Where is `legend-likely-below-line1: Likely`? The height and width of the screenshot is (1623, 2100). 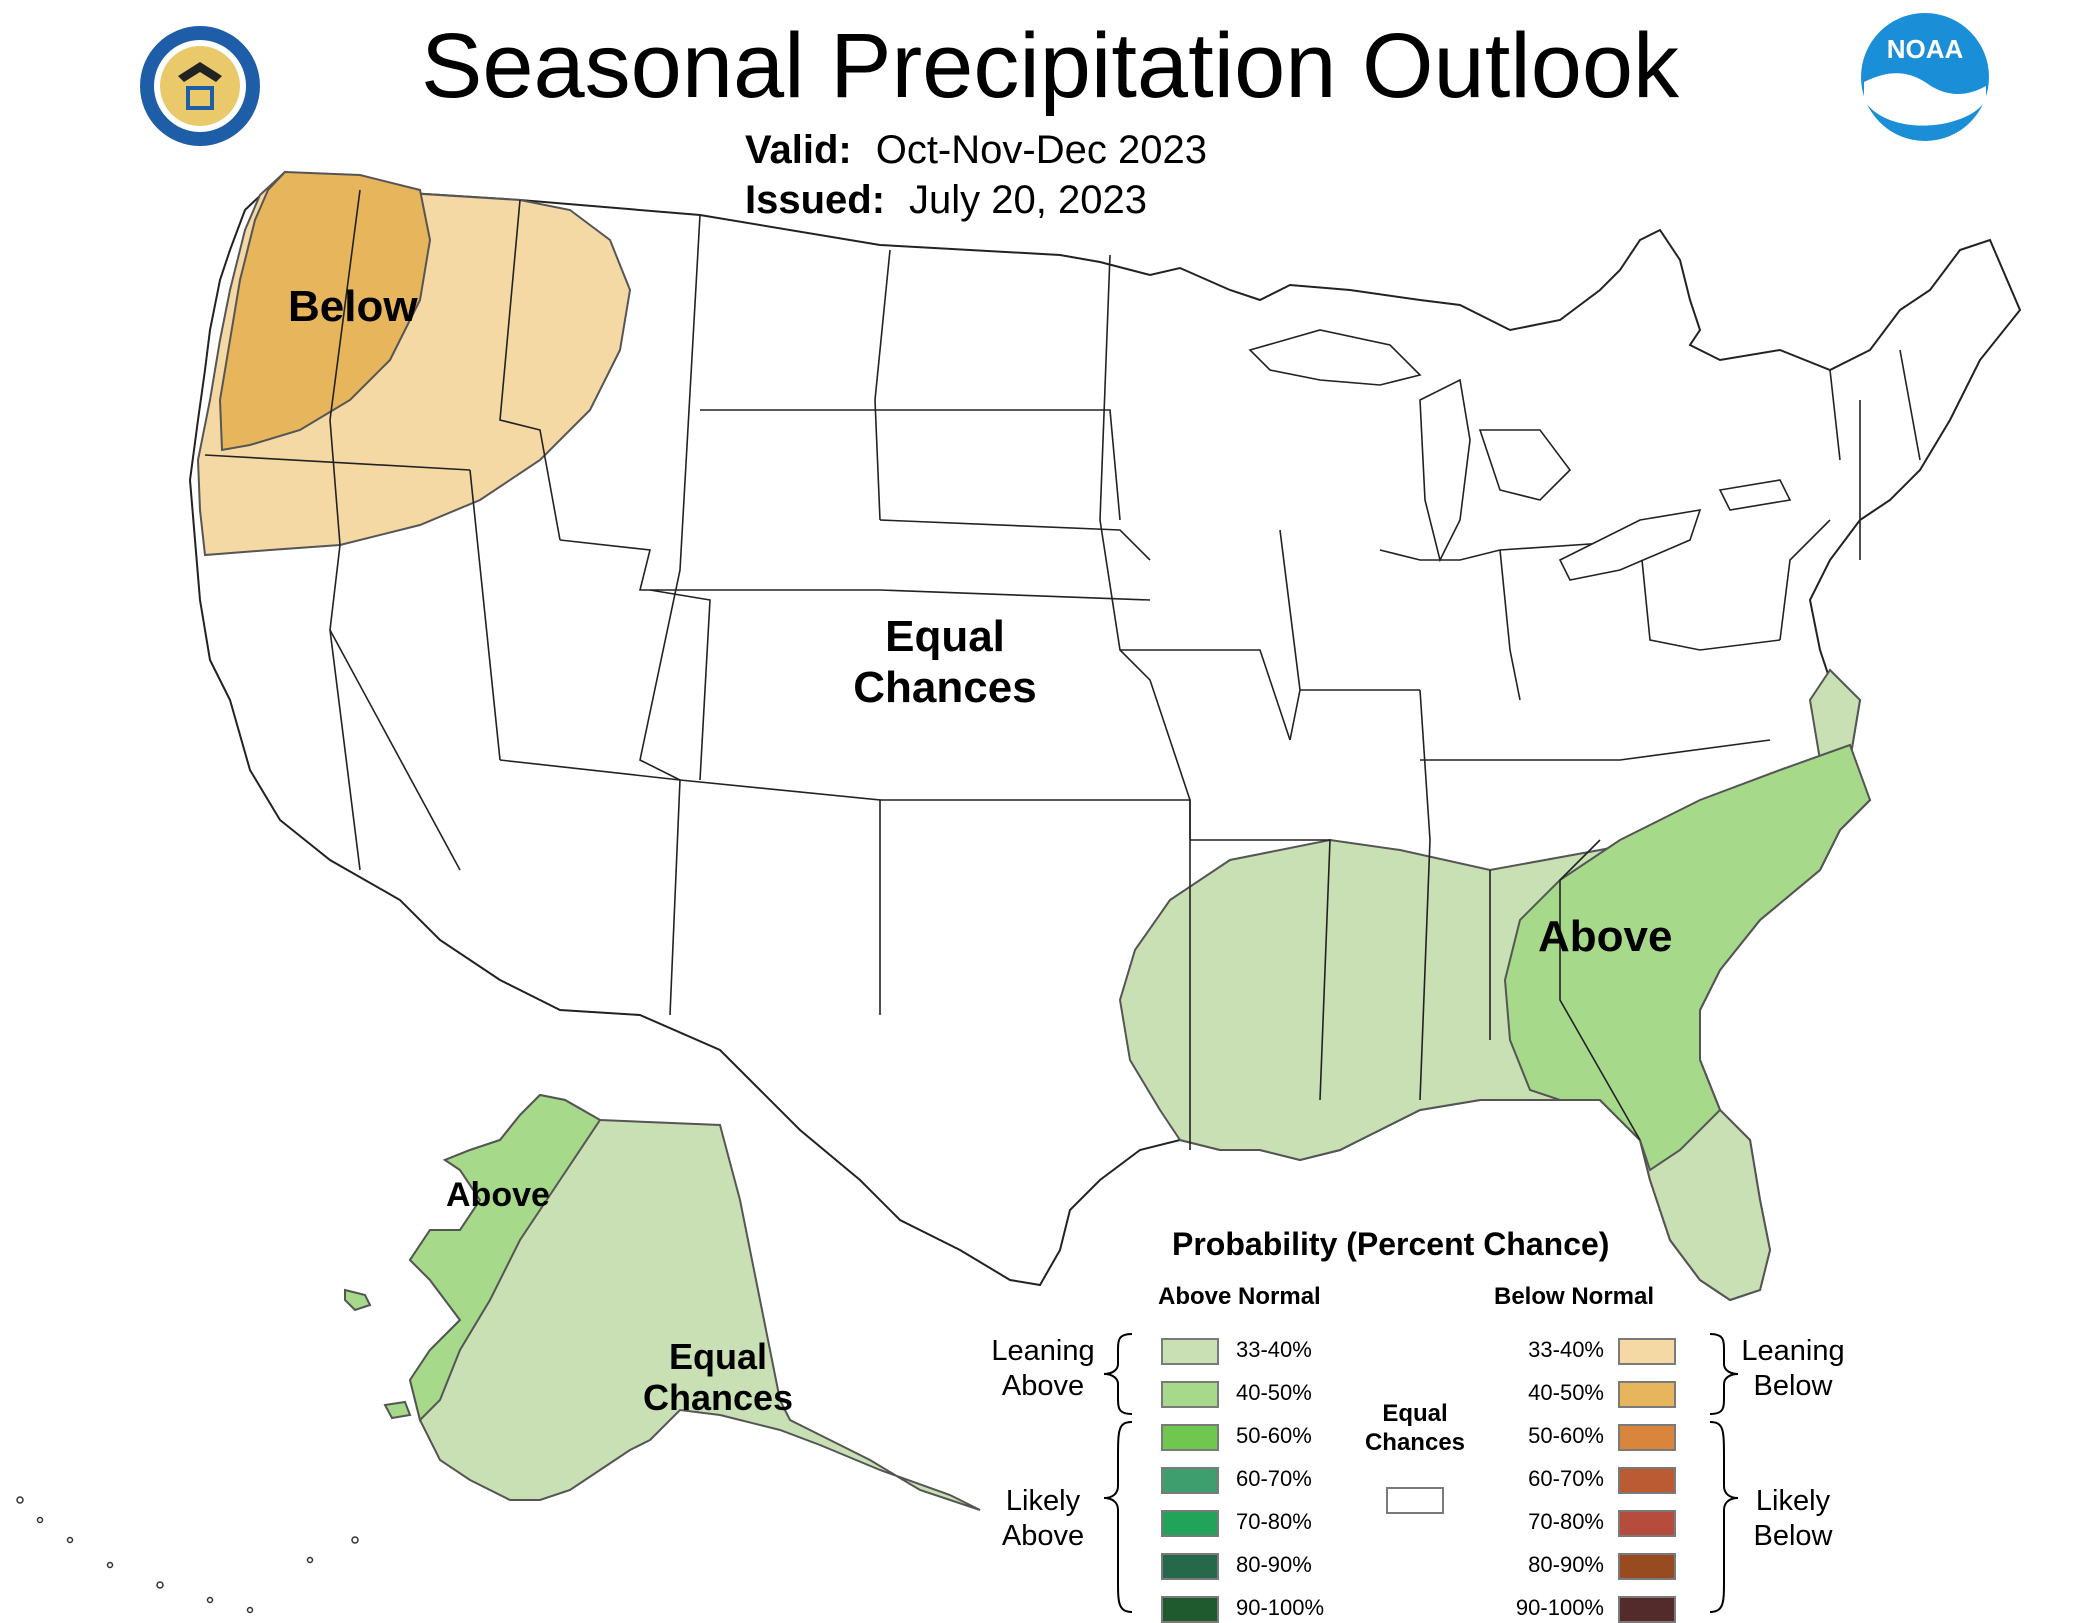
legend-likely-below-line1: Likely is located at coordinates (1793, 1501).